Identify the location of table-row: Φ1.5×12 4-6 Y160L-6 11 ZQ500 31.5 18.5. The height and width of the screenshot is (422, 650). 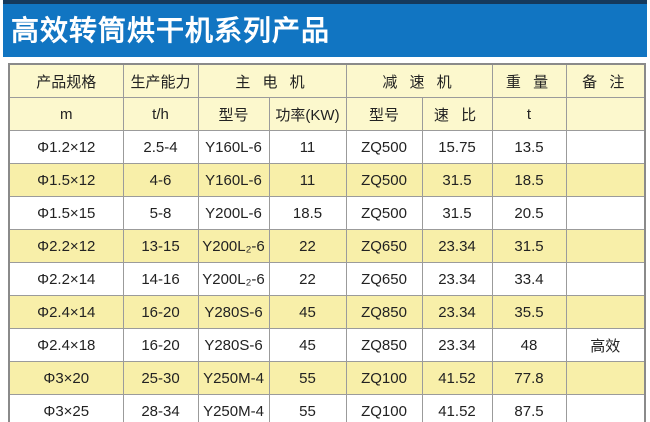
(327, 180).